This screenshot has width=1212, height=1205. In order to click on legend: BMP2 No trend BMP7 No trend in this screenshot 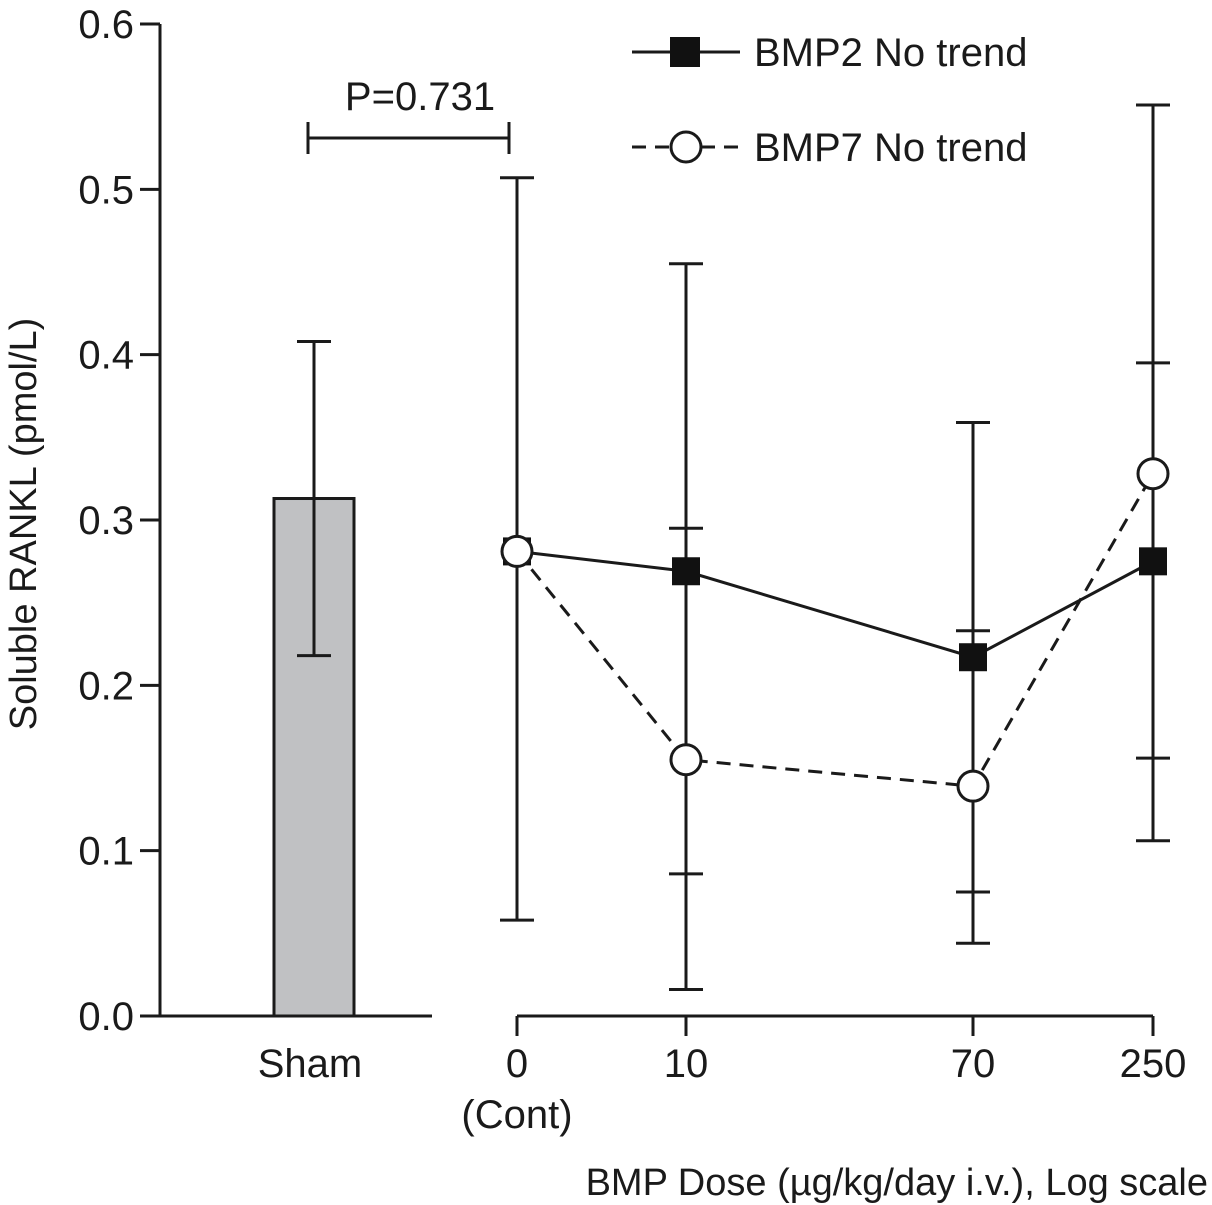, I will do `click(829, 100)`.